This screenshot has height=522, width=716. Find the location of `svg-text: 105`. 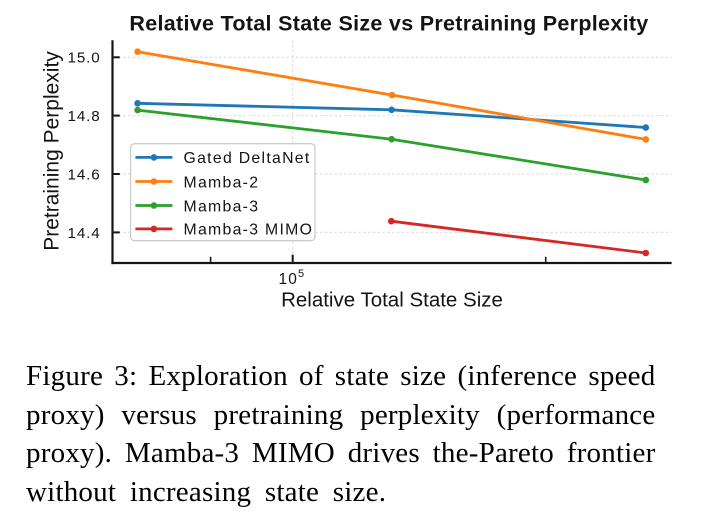

svg-text: 105 is located at coordinates (292, 278).